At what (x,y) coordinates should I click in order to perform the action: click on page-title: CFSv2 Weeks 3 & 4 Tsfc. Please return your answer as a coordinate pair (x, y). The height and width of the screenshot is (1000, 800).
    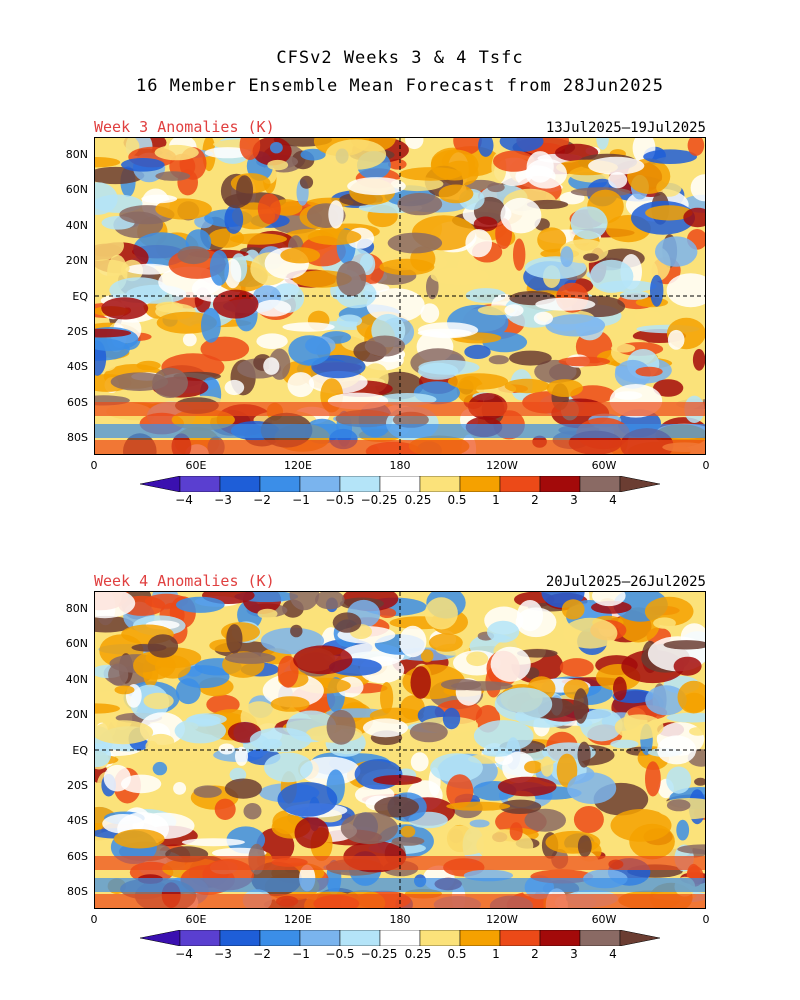
    Looking at the image, I should click on (400, 58).